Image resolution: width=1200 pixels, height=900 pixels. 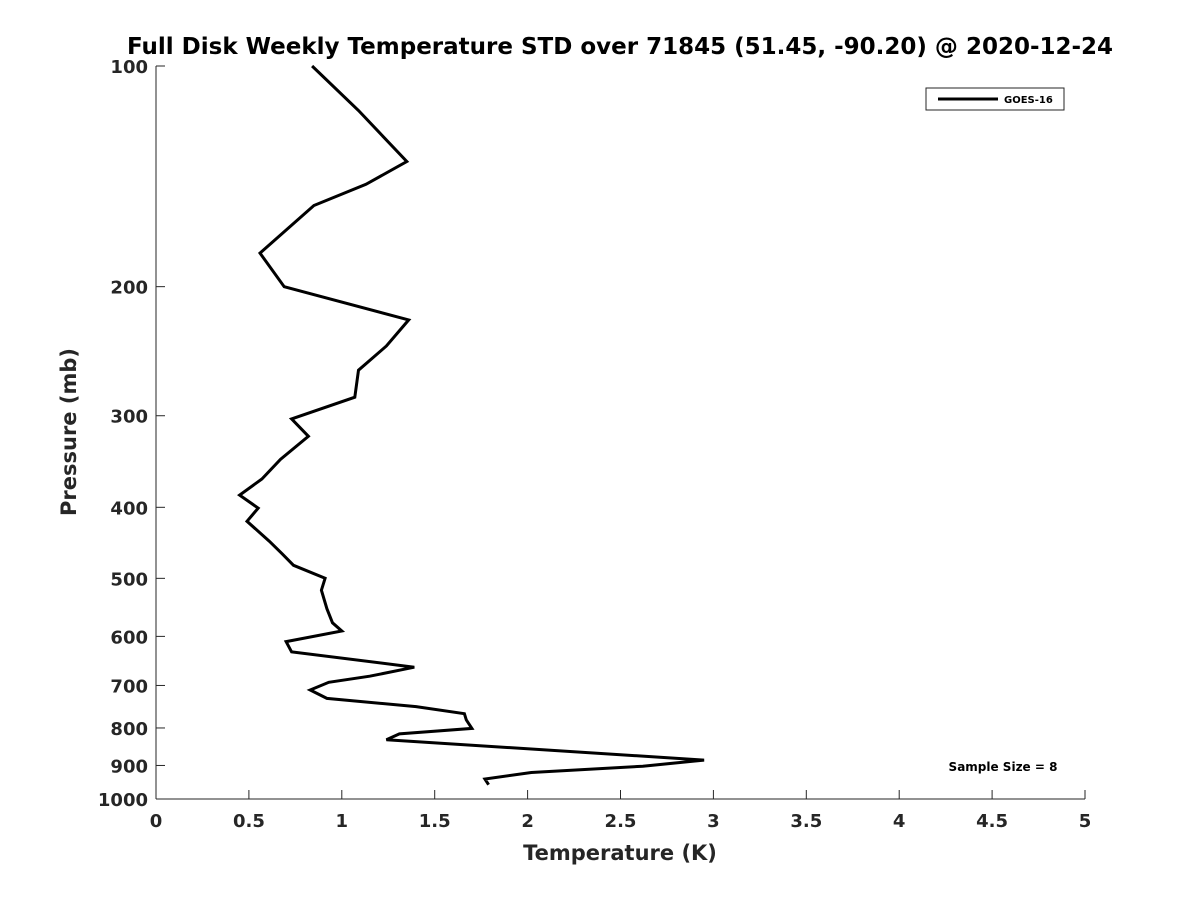 What do you see at coordinates (129, 686) in the screenshot?
I see `y-tick-label: 700` at bounding box center [129, 686].